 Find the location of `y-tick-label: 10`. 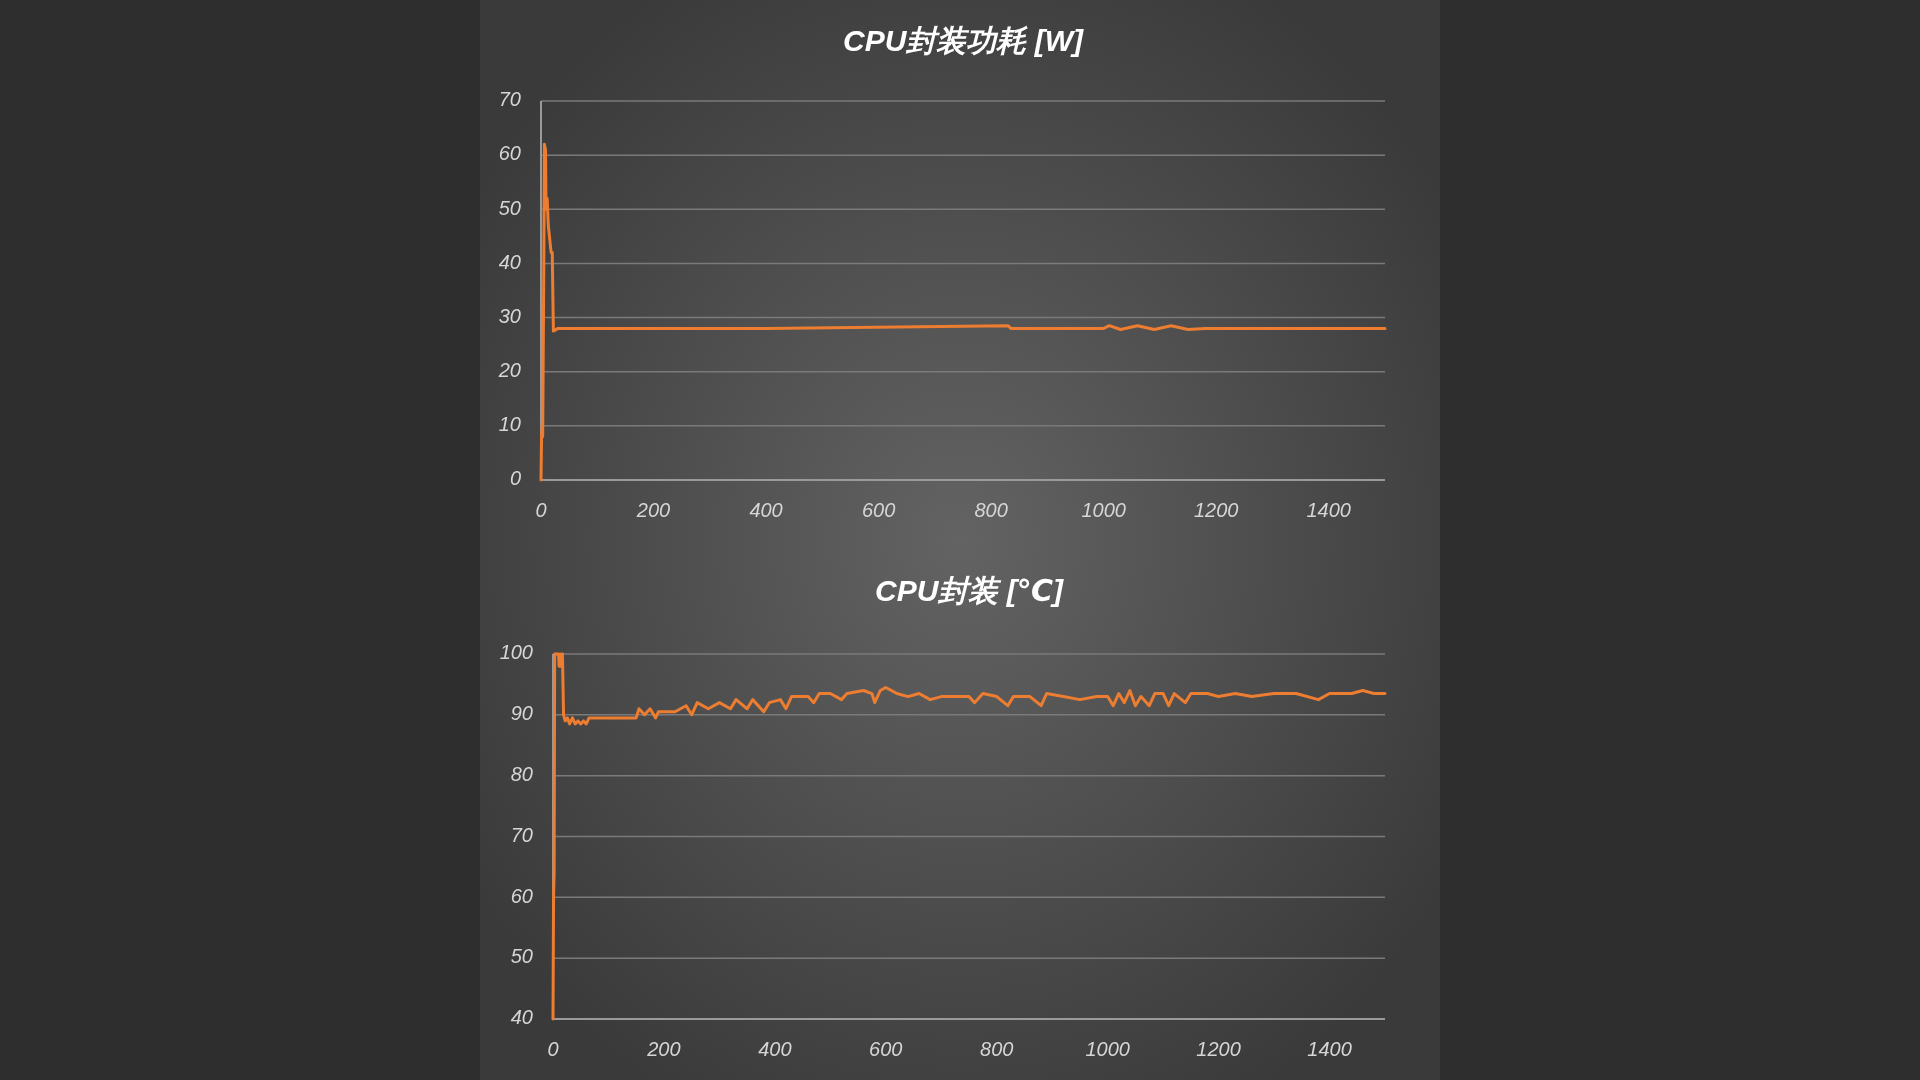

y-tick-label: 10 is located at coordinates (509, 424).